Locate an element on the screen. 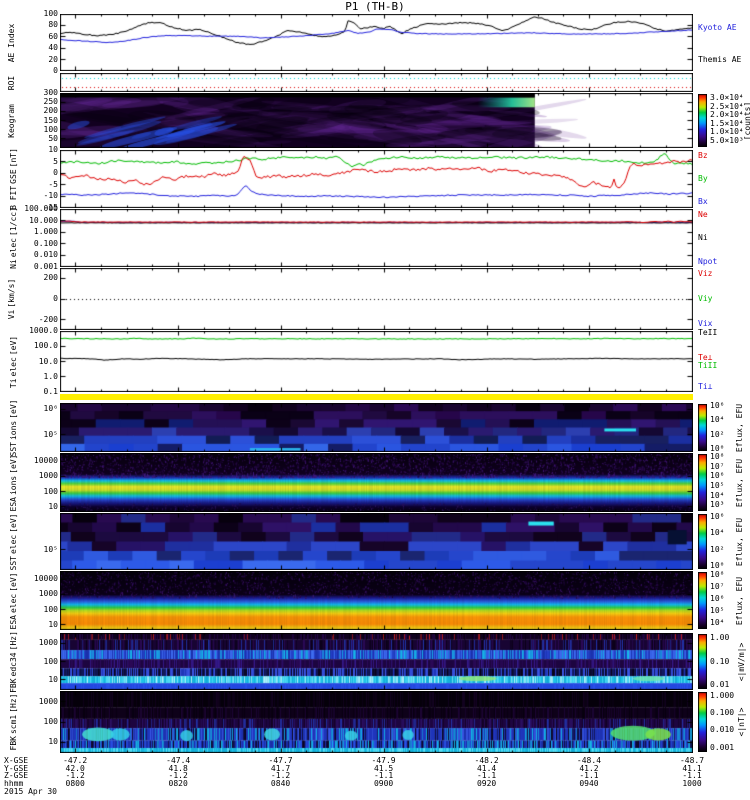  ytick-ae: 40 is located at coordinates (53, 48).